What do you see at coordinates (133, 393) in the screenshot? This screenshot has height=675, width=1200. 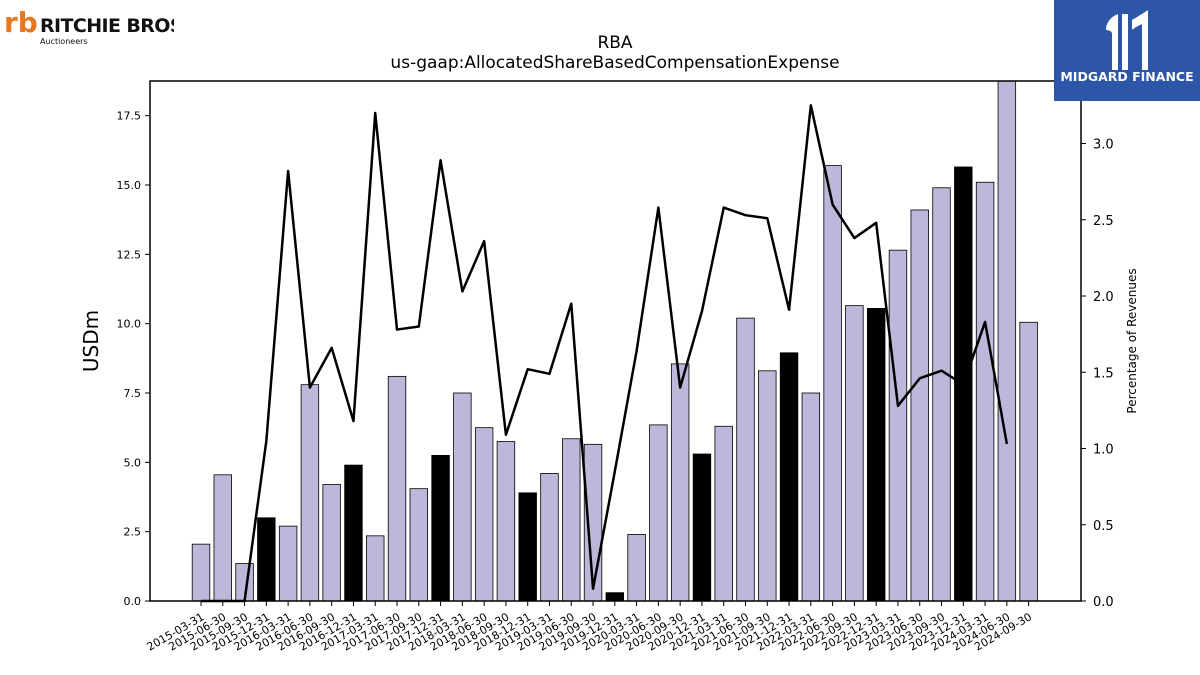 I see `y-tick-label: 7.5` at bounding box center [133, 393].